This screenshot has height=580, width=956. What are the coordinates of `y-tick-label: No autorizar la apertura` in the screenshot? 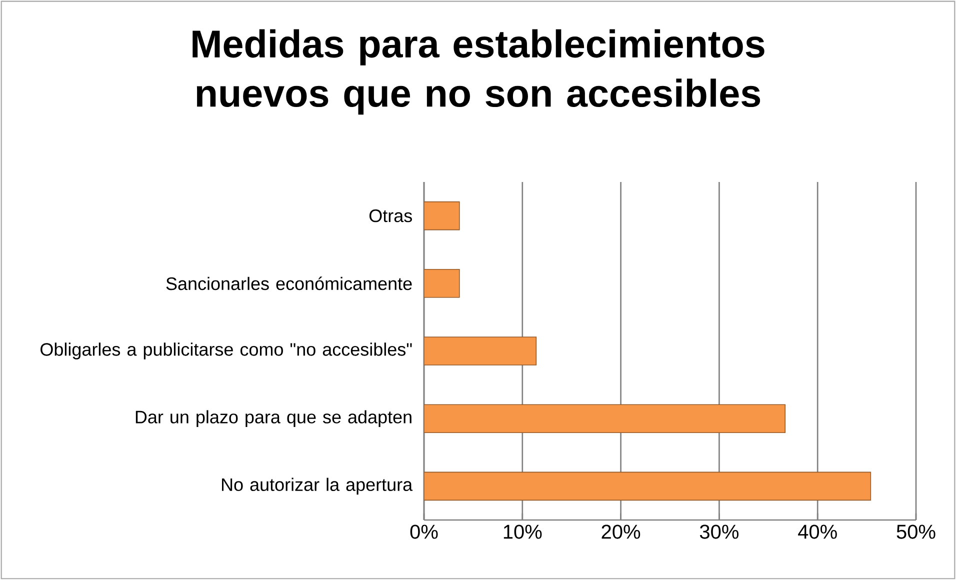 It's located at (317, 486).